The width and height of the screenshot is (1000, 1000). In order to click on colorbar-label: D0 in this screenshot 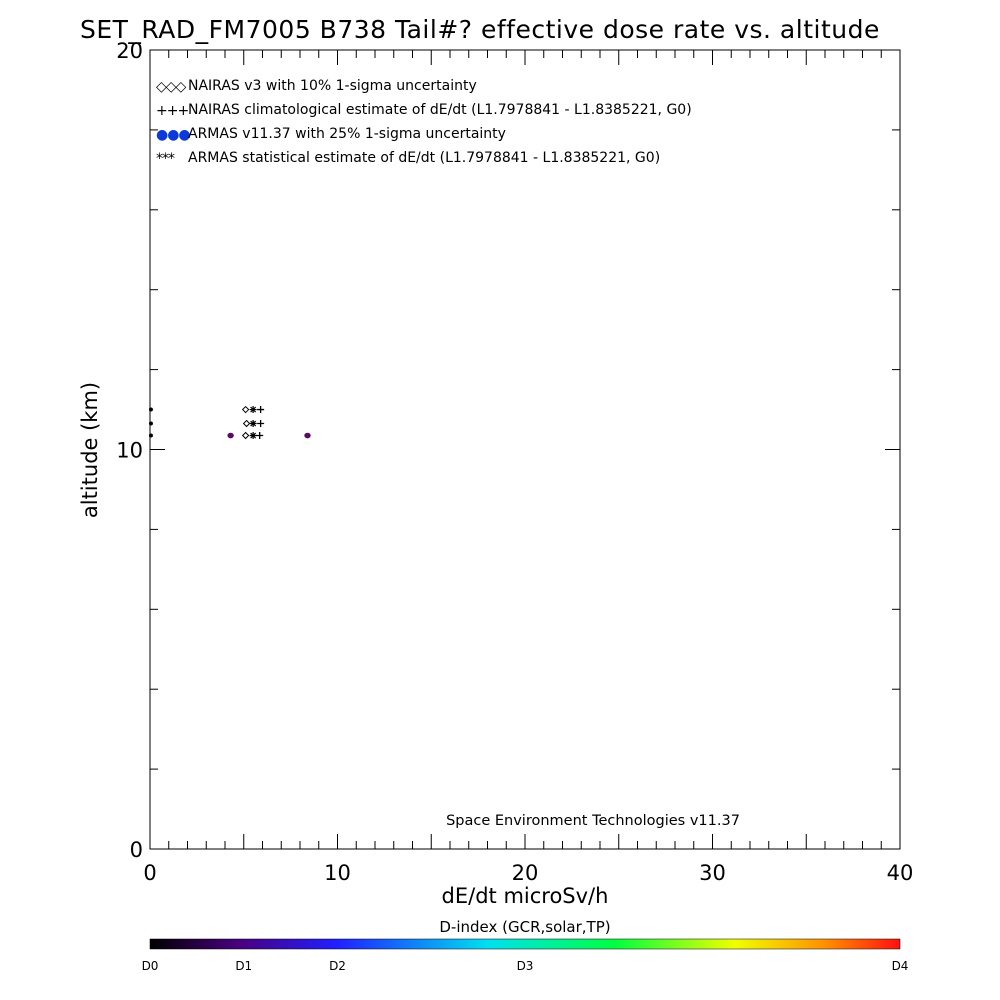, I will do `click(150, 966)`.